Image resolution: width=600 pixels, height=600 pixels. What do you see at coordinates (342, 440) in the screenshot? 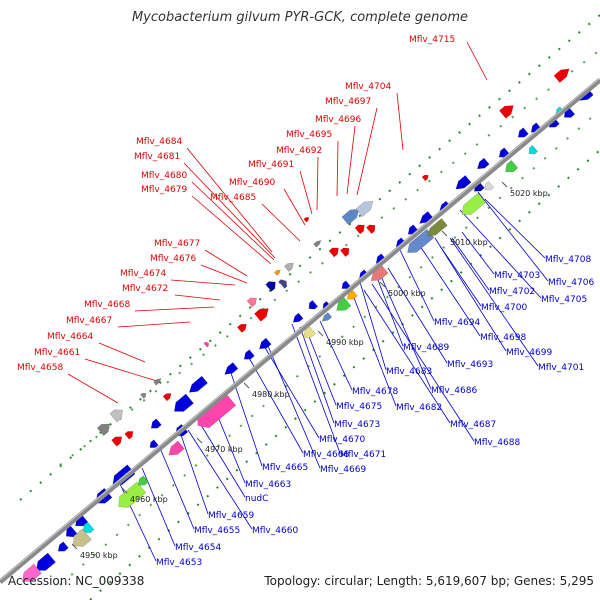
I see `reverse-gene-label: Mflv_4670` at bounding box center [342, 440].